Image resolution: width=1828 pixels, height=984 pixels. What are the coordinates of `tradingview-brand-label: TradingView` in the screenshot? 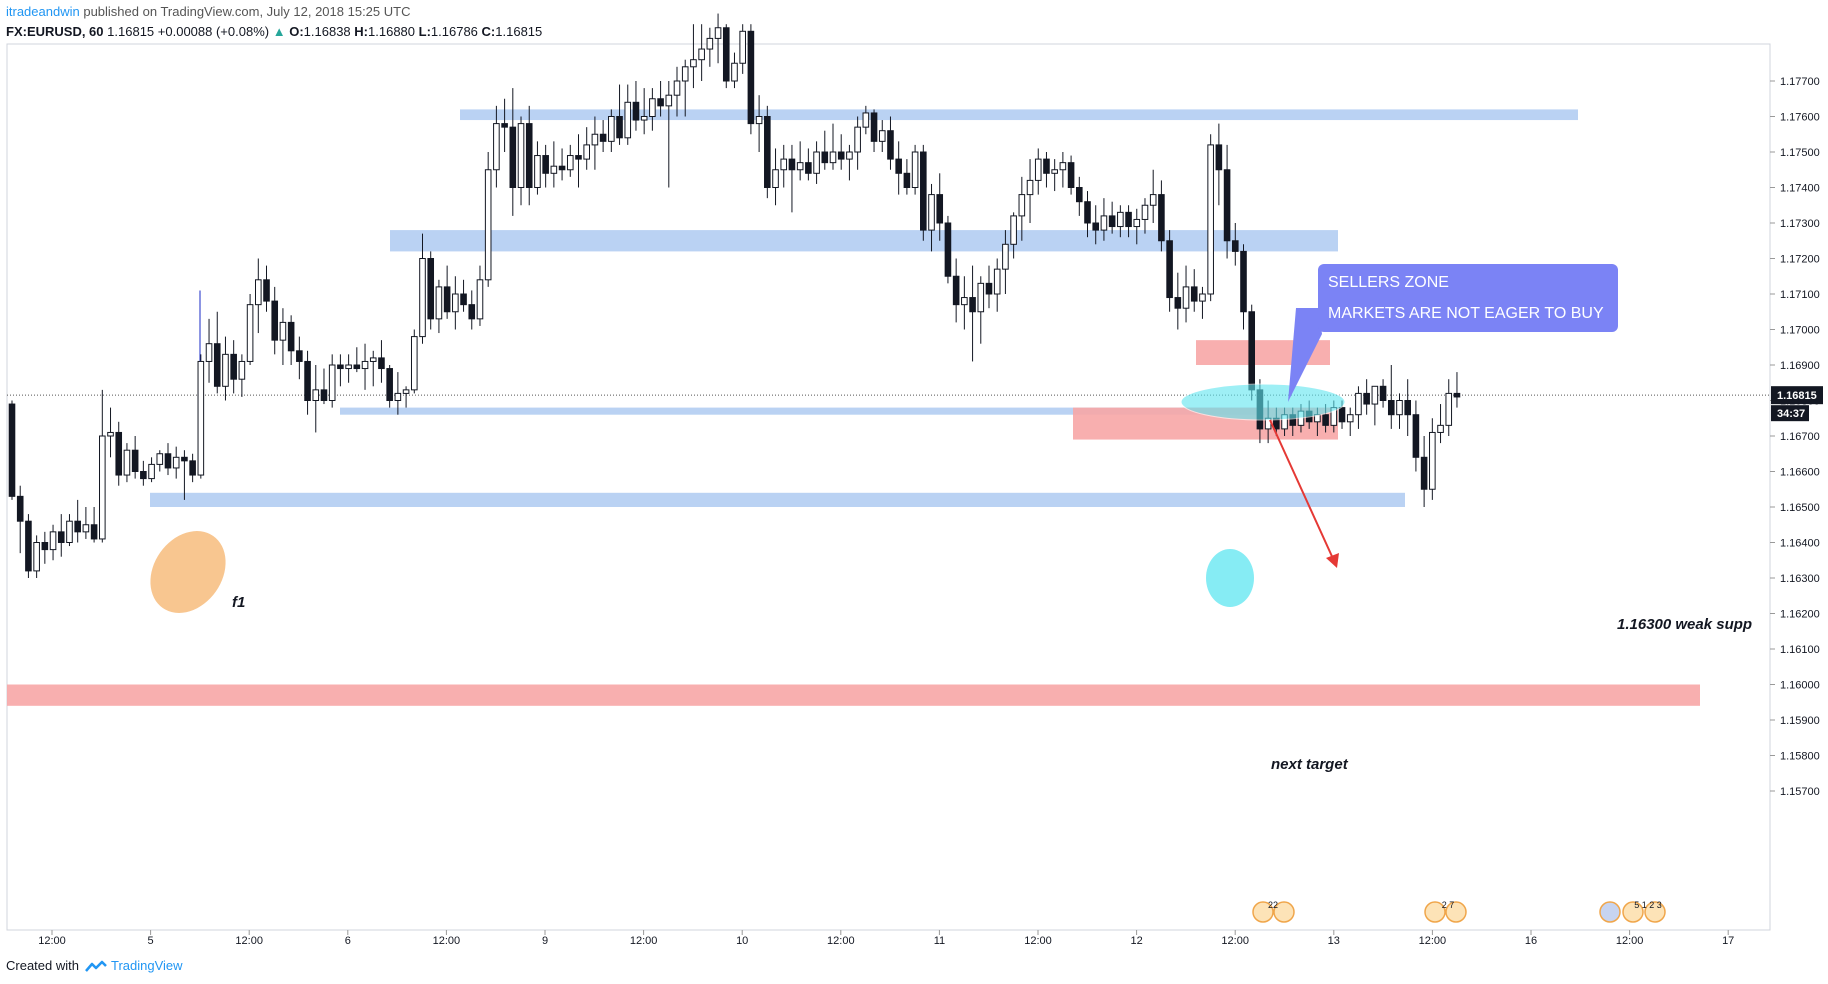 It's located at (146, 965).